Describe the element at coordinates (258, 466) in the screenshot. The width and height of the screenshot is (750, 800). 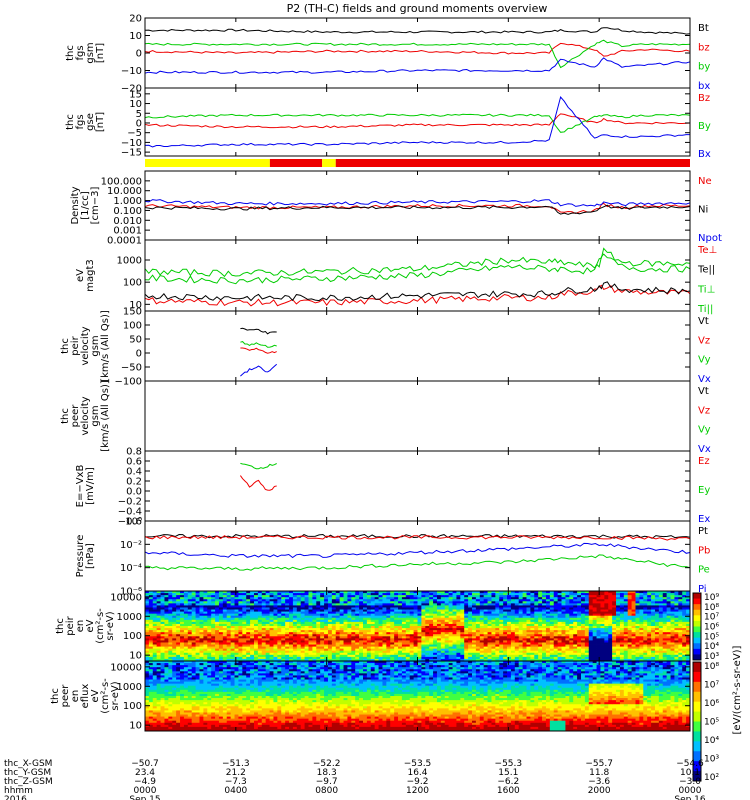
I see `series-Ey` at that location.